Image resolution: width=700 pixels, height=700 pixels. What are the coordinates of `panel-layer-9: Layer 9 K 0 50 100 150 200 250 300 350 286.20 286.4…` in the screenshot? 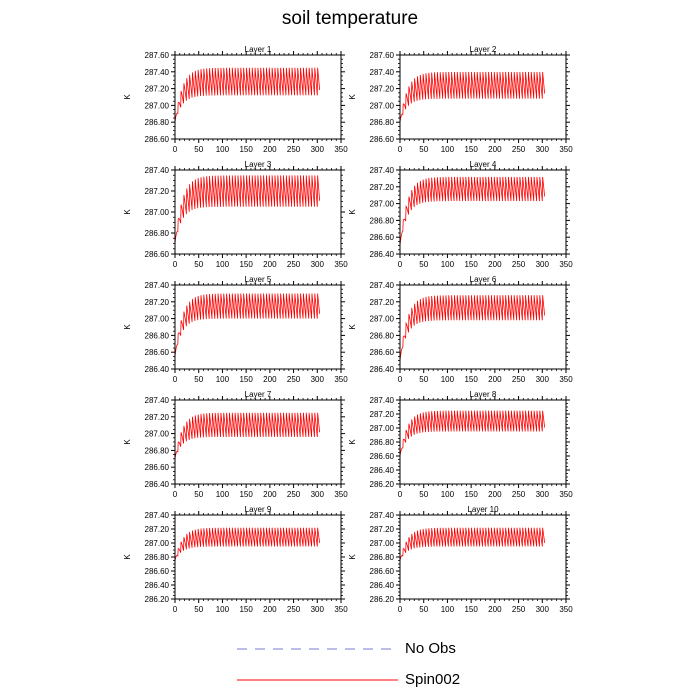 It's located at (235, 559).